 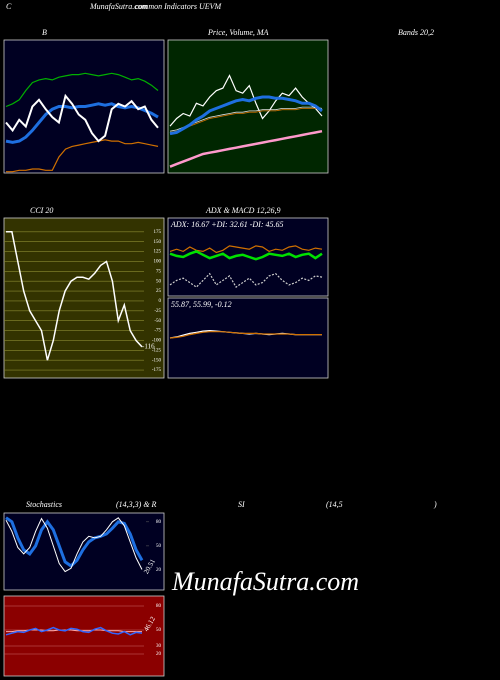 I want to click on panel-heading: CCI 20, so click(x=41, y=210).